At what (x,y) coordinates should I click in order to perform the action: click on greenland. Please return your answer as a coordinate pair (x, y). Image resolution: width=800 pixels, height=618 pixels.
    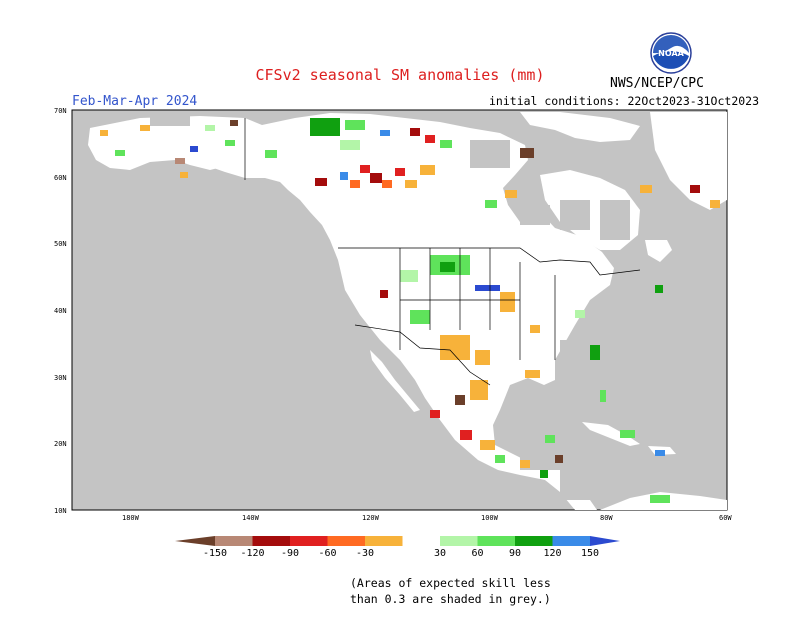
    Looking at the image, I should click on (688, 161).